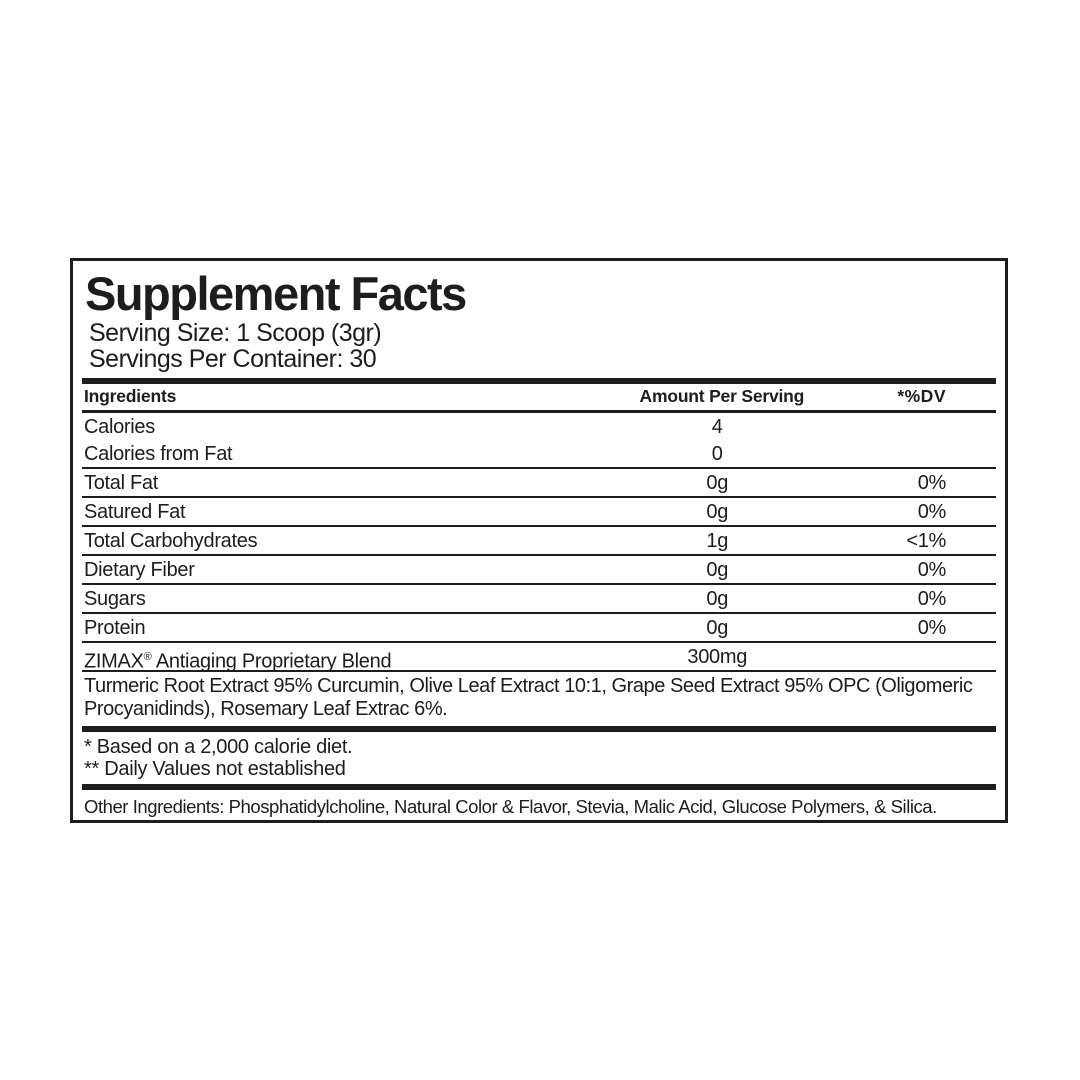 The height and width of the screenshot is (1080, 1080). What do you see at coordinates (171, 541) in the screenshot?
I see `ingredient-name: Total Carbohydrates` at bounding box center [171, 541].